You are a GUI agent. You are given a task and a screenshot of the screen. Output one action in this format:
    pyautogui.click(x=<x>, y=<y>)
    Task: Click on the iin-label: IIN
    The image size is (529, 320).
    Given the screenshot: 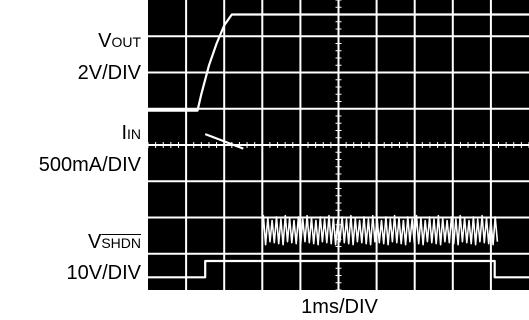 What is the action you would take?
    pyautogui.click(x=131, y=133)
    